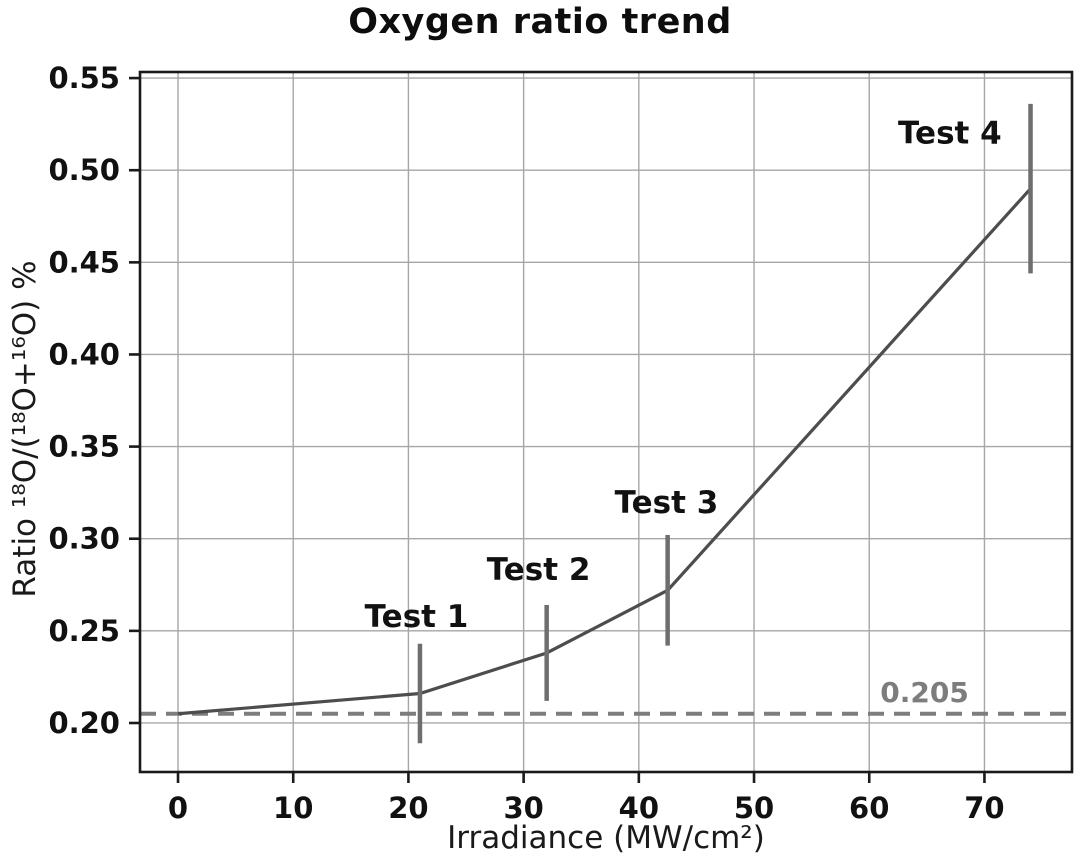 This screenshot has width=1080, height=866. I want to click on chart-title: Oxygen ratio trend, so click(540, 22).